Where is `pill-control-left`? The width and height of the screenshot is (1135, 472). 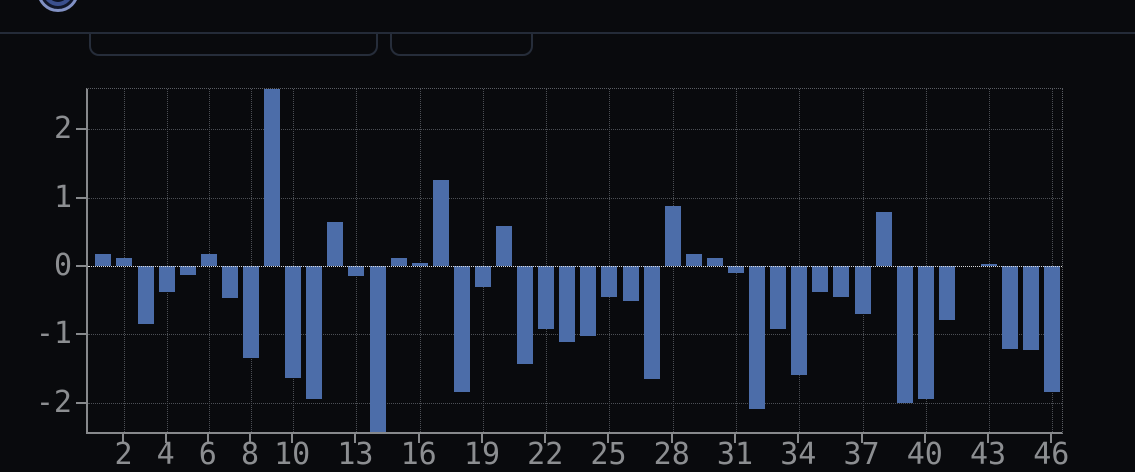 pill-control-left is located at coordinates (233, 45).